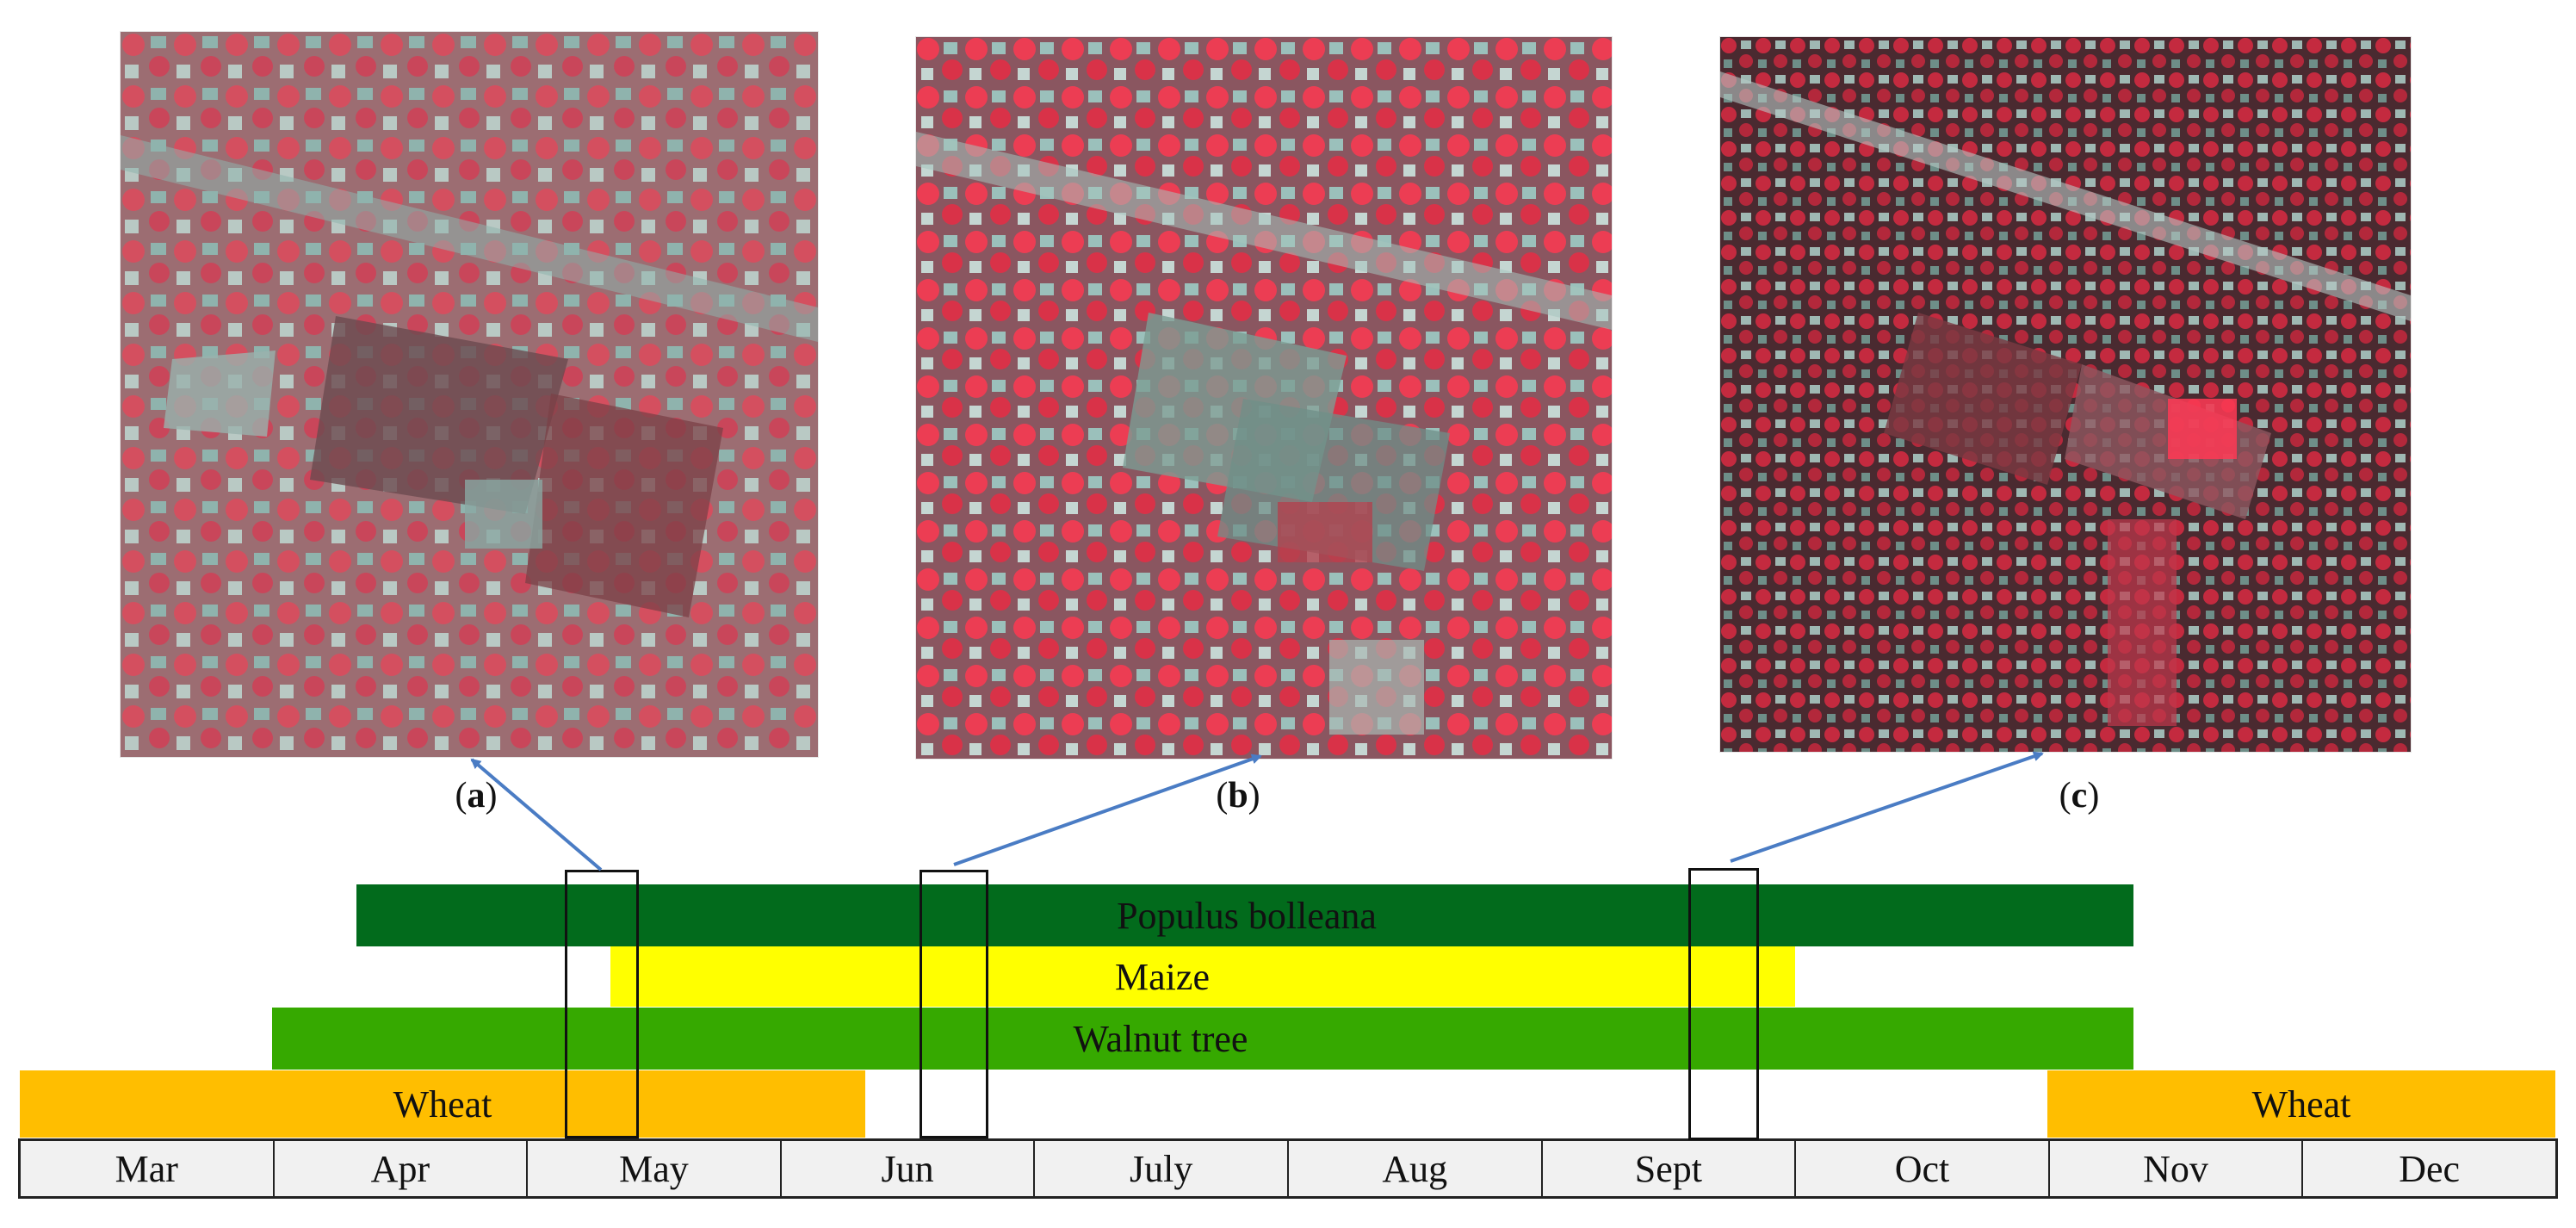  Describe the element at coordinates (1238, 796) in the screenshot. I see `panel-label-b: (b)` at that location.